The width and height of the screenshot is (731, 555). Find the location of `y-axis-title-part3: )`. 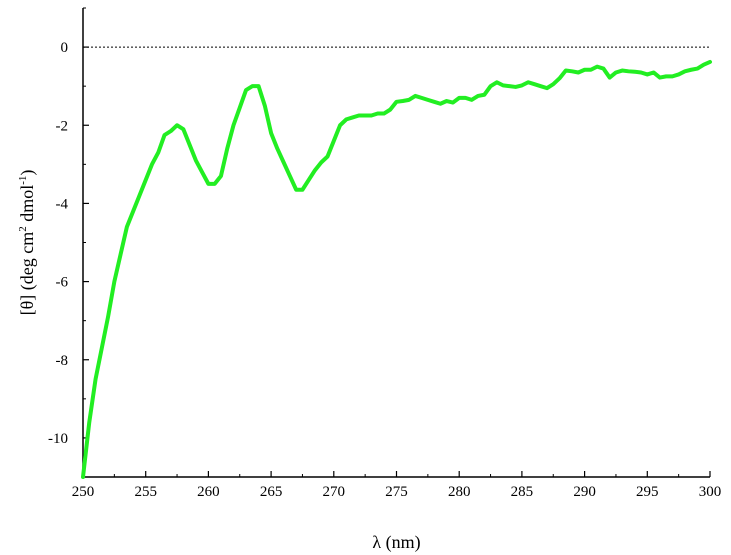

y-axis-title-part3: ) is located at coordinates (27, 173).